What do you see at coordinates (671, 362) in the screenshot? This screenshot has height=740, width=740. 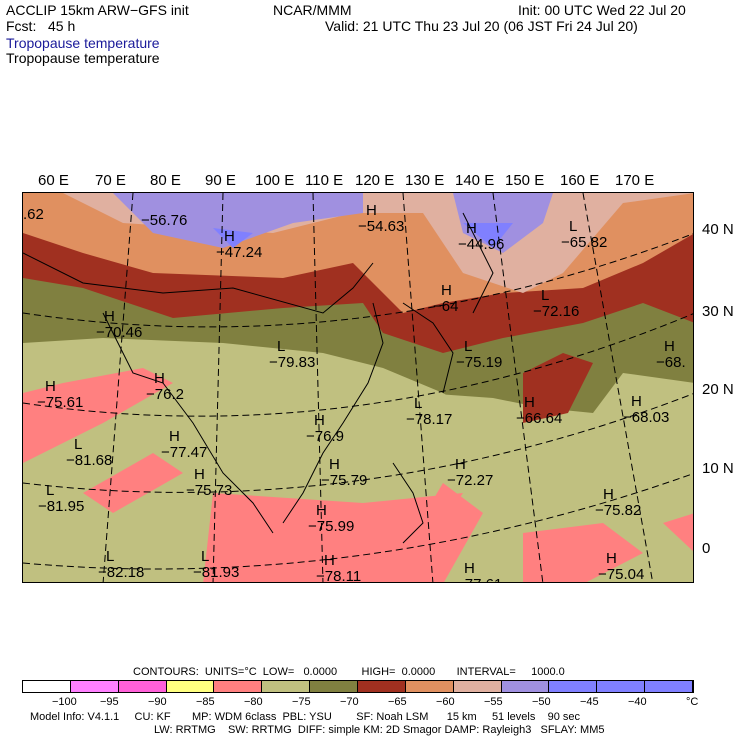 I see `center-value: −68.` at bounding box center [671, 362].